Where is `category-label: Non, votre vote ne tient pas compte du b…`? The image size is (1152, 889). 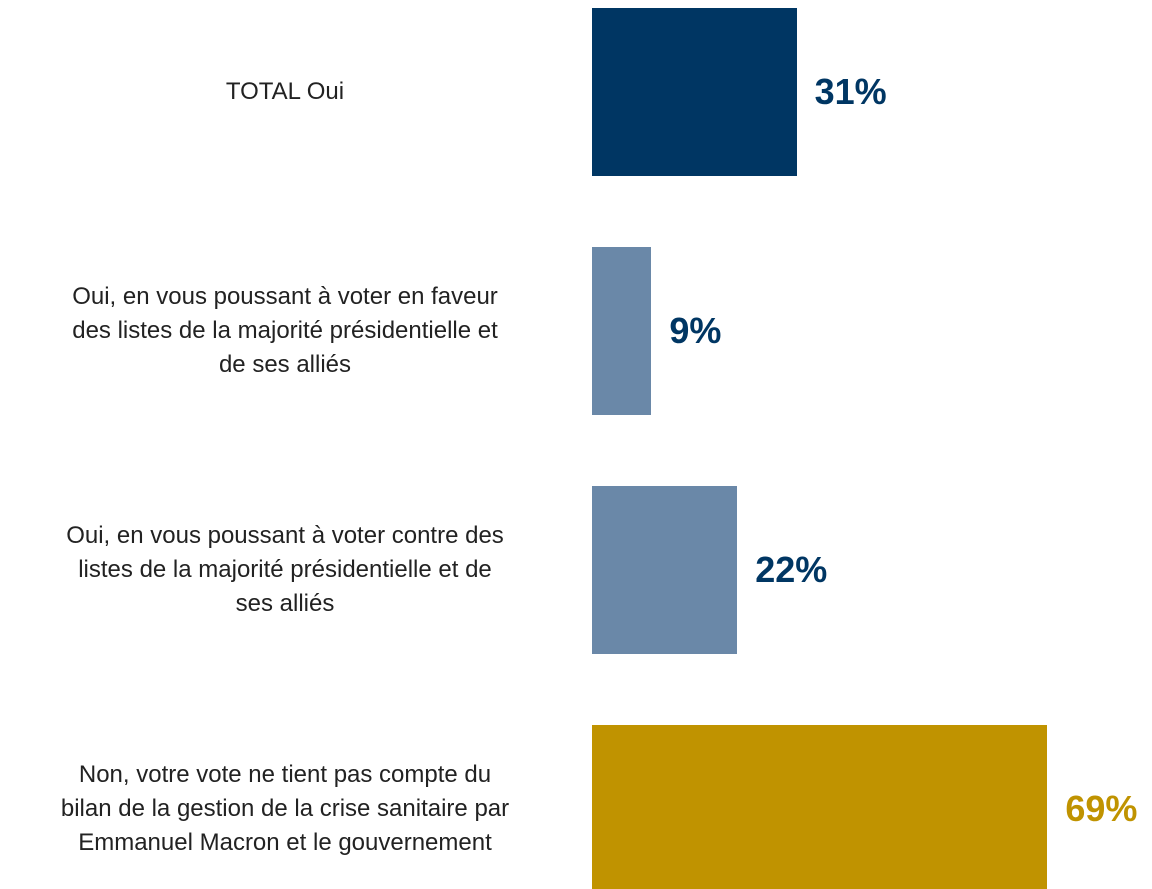
category-label: Non, votre vote ne tient pas compte du b… is located at coordinates (285, 808).